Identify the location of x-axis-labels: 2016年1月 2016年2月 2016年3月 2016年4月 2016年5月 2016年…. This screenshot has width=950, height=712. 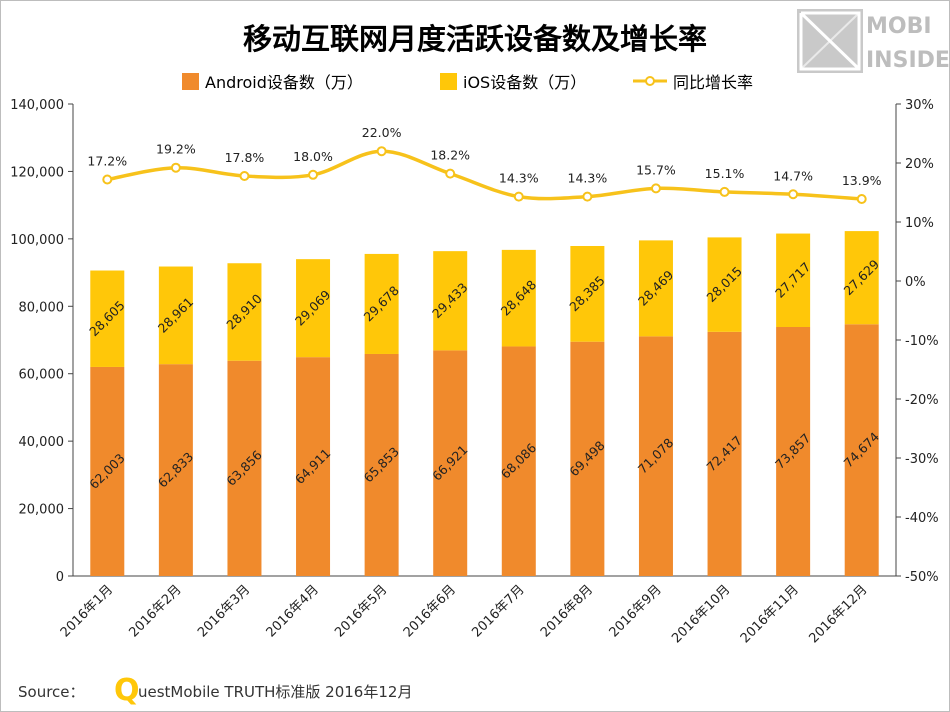
(464, 614).